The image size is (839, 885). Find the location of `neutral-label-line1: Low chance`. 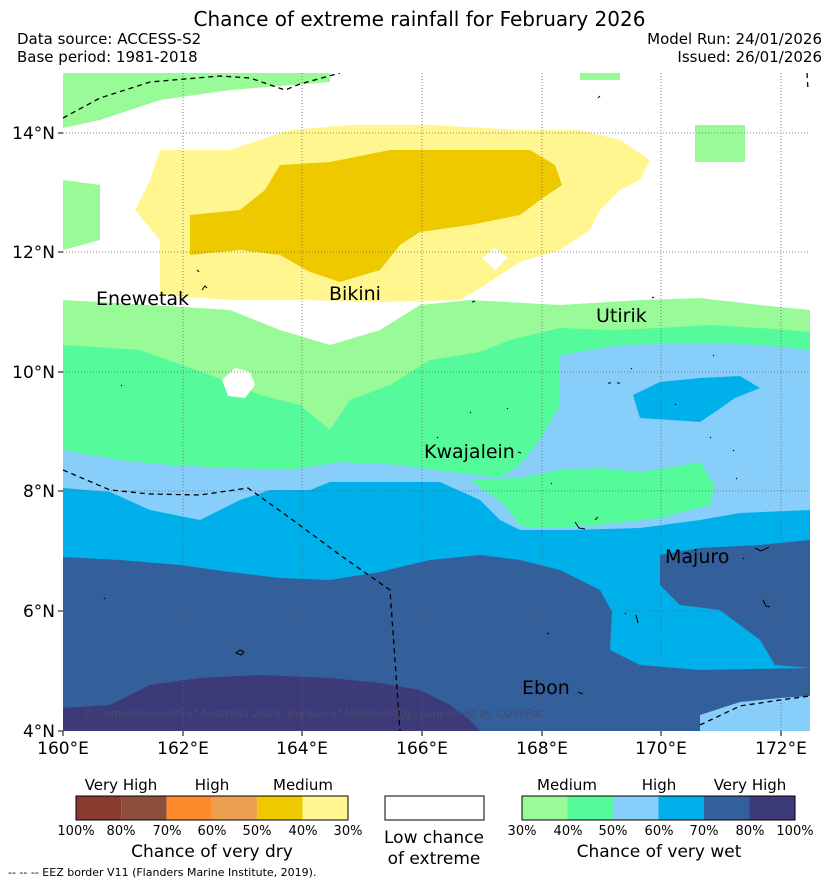

neutral-label-line1: Low chance is located at coordinates (434, 838).